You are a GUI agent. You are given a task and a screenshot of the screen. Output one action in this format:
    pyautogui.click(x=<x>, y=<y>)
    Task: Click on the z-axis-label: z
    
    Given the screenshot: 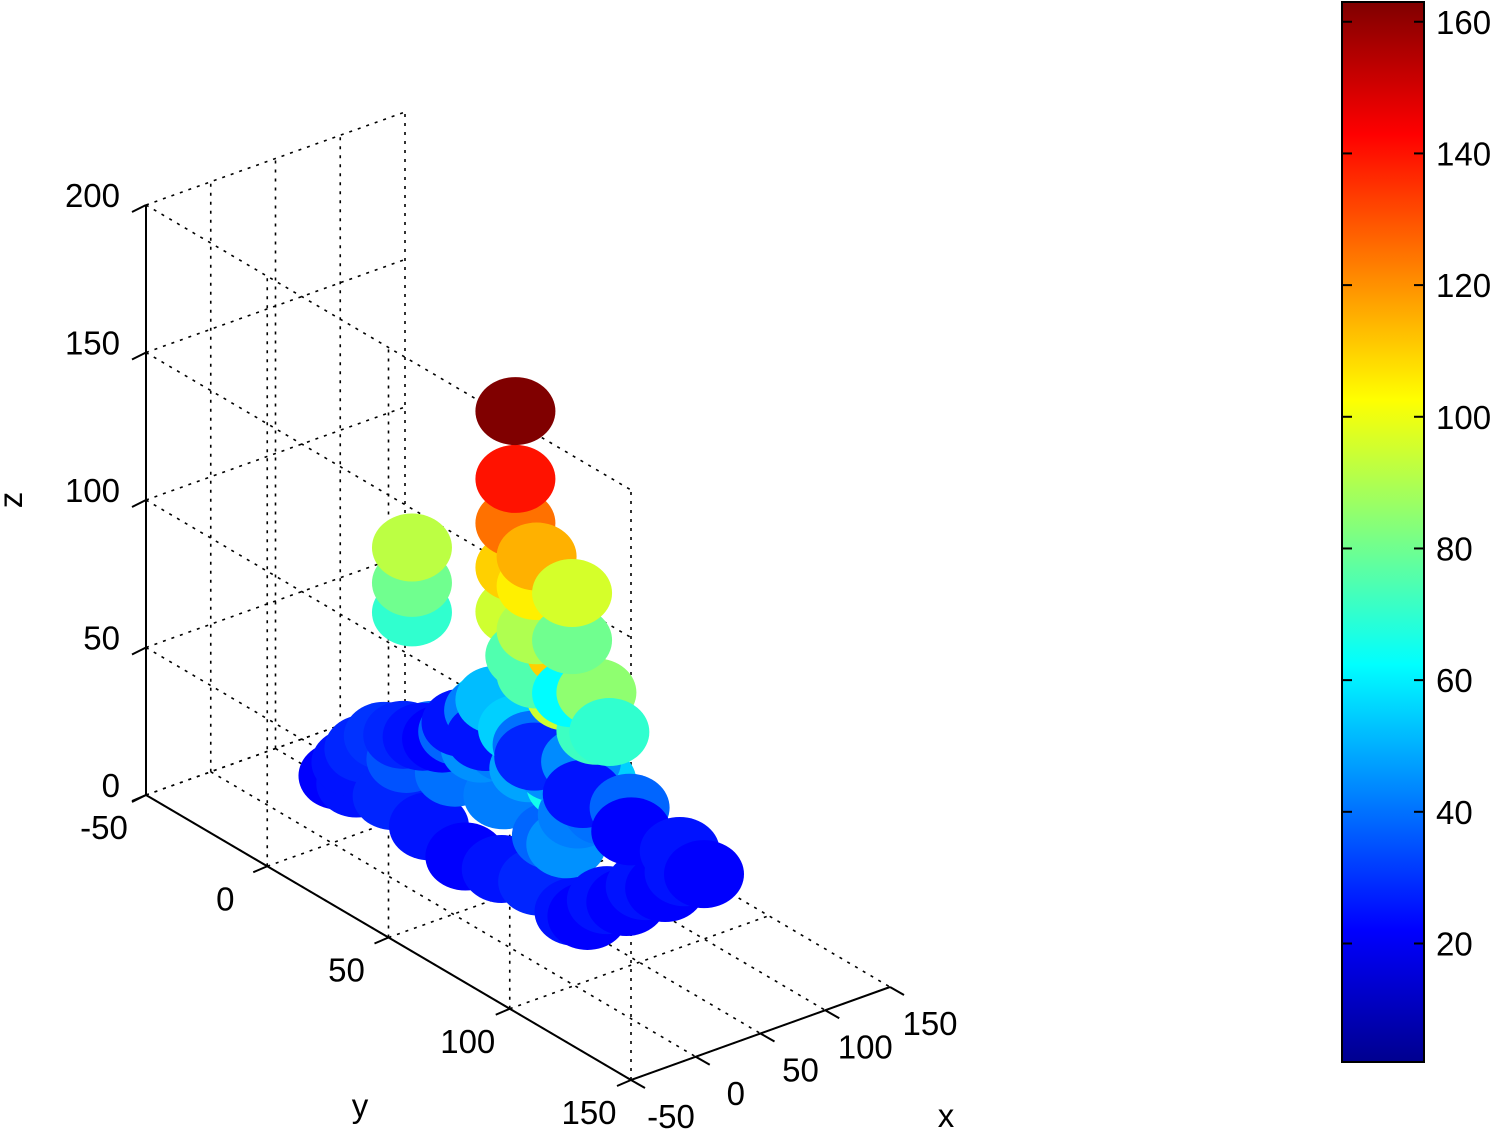 What is the action you would take?
    pyautogui.click(x=14, y=500)
    